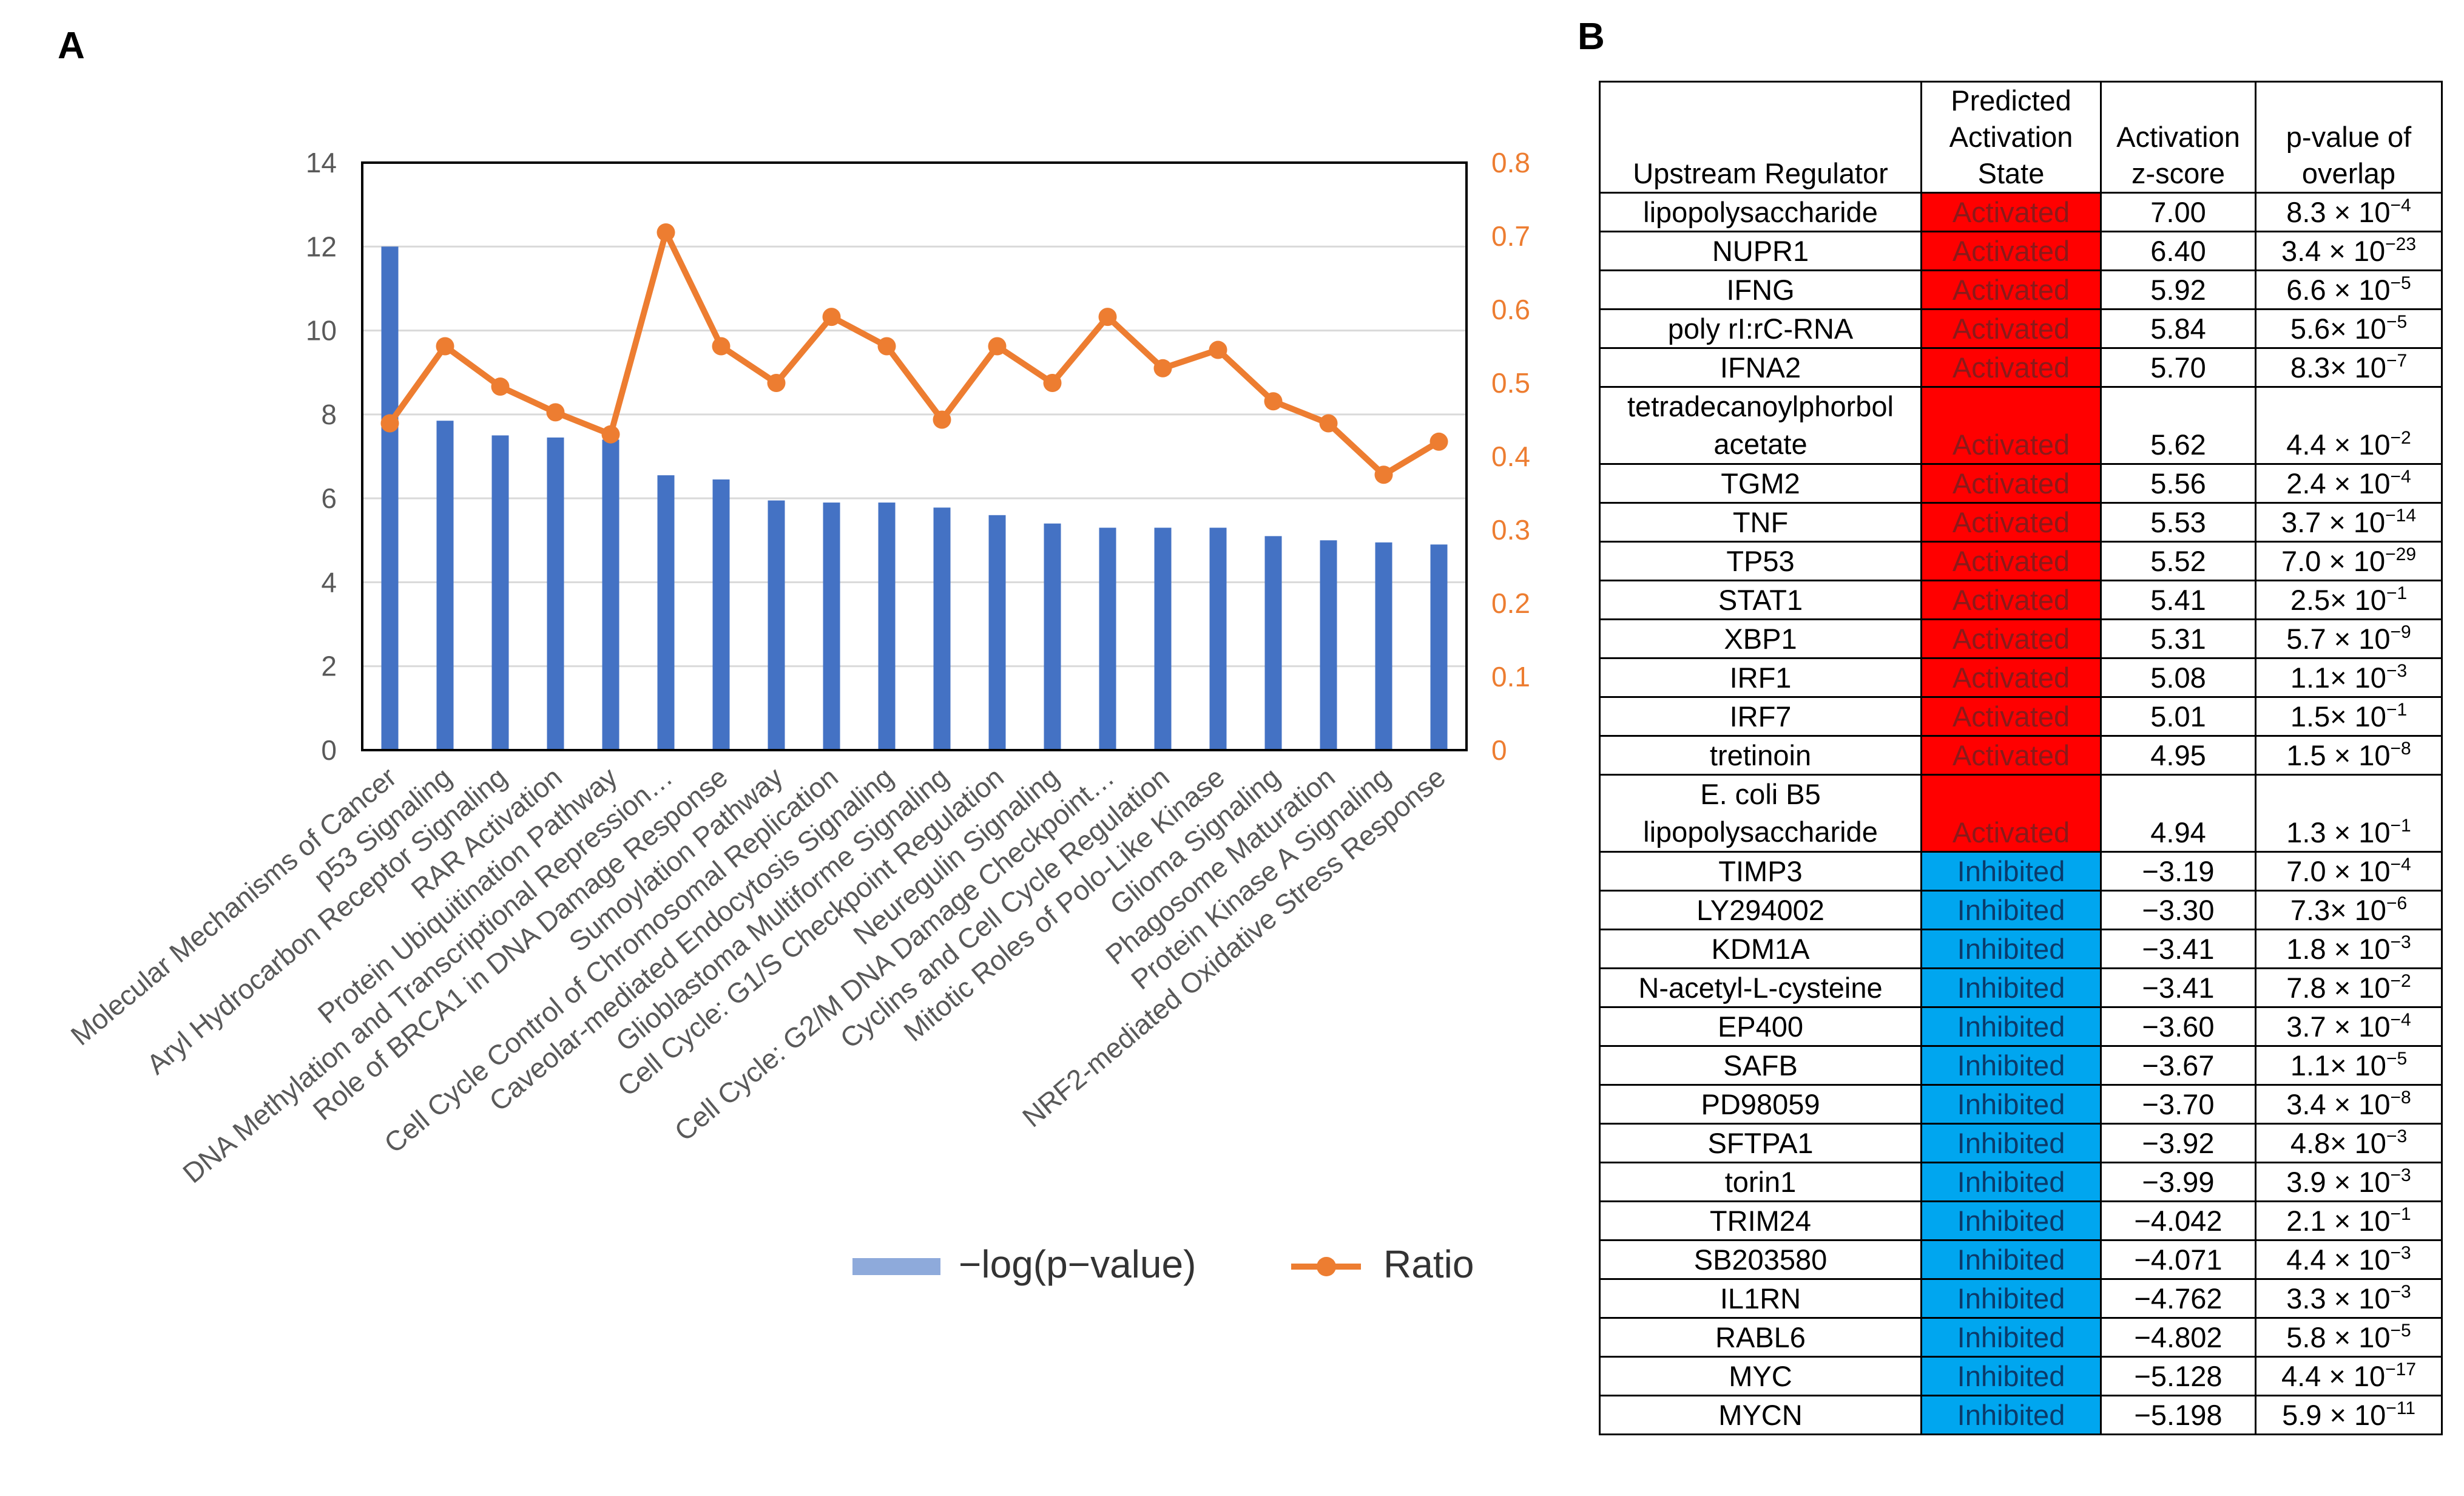 This screenshot has width=2464, height=1496. I want to click on left-axis-tick-label: 8, so click(329, 414).